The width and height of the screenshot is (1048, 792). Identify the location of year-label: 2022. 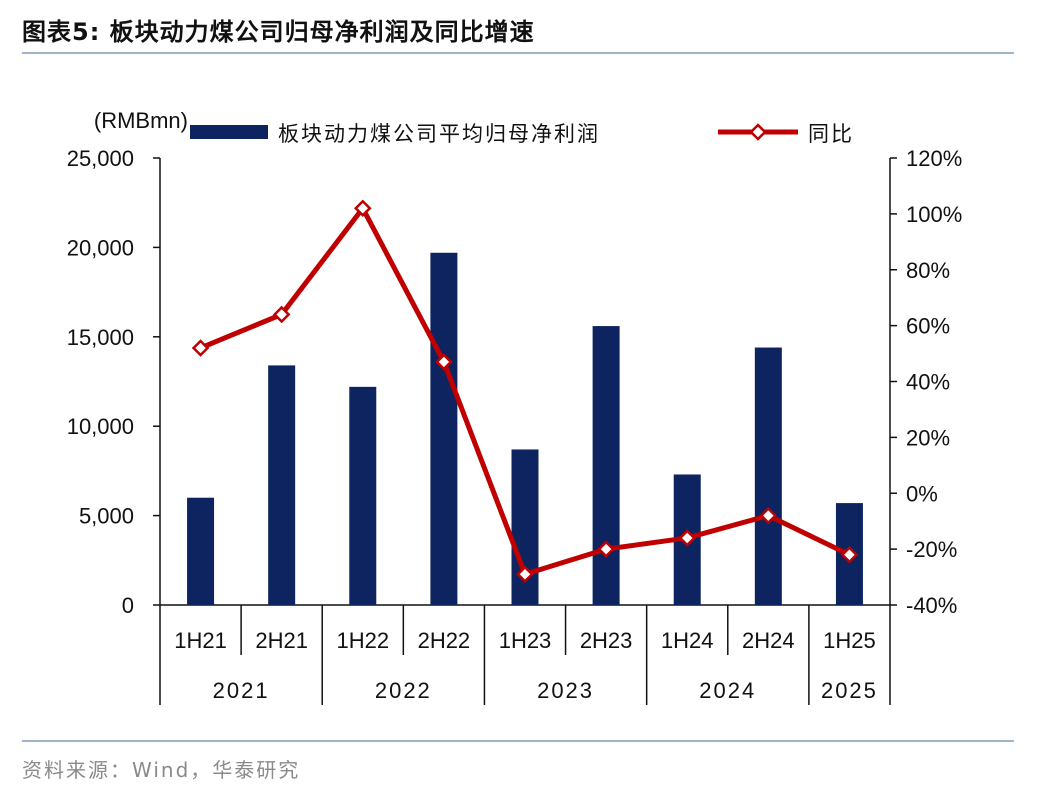
(403, 690).